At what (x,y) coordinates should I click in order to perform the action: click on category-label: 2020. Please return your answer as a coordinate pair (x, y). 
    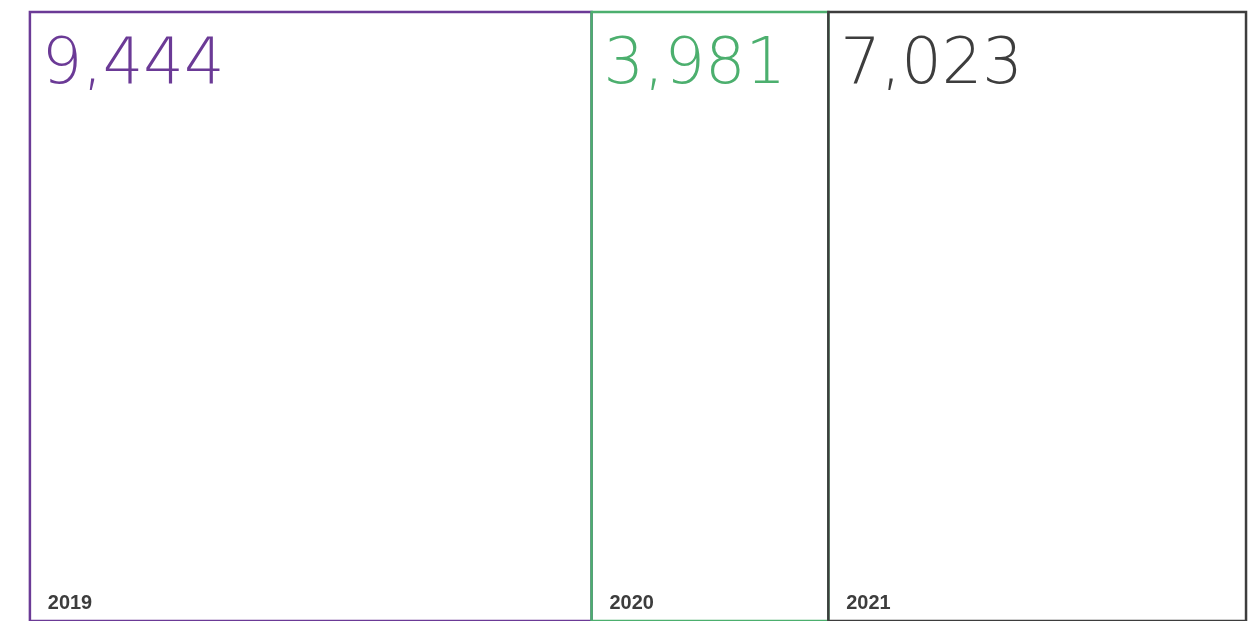
    Looking at the image, I should click on (631, 602).